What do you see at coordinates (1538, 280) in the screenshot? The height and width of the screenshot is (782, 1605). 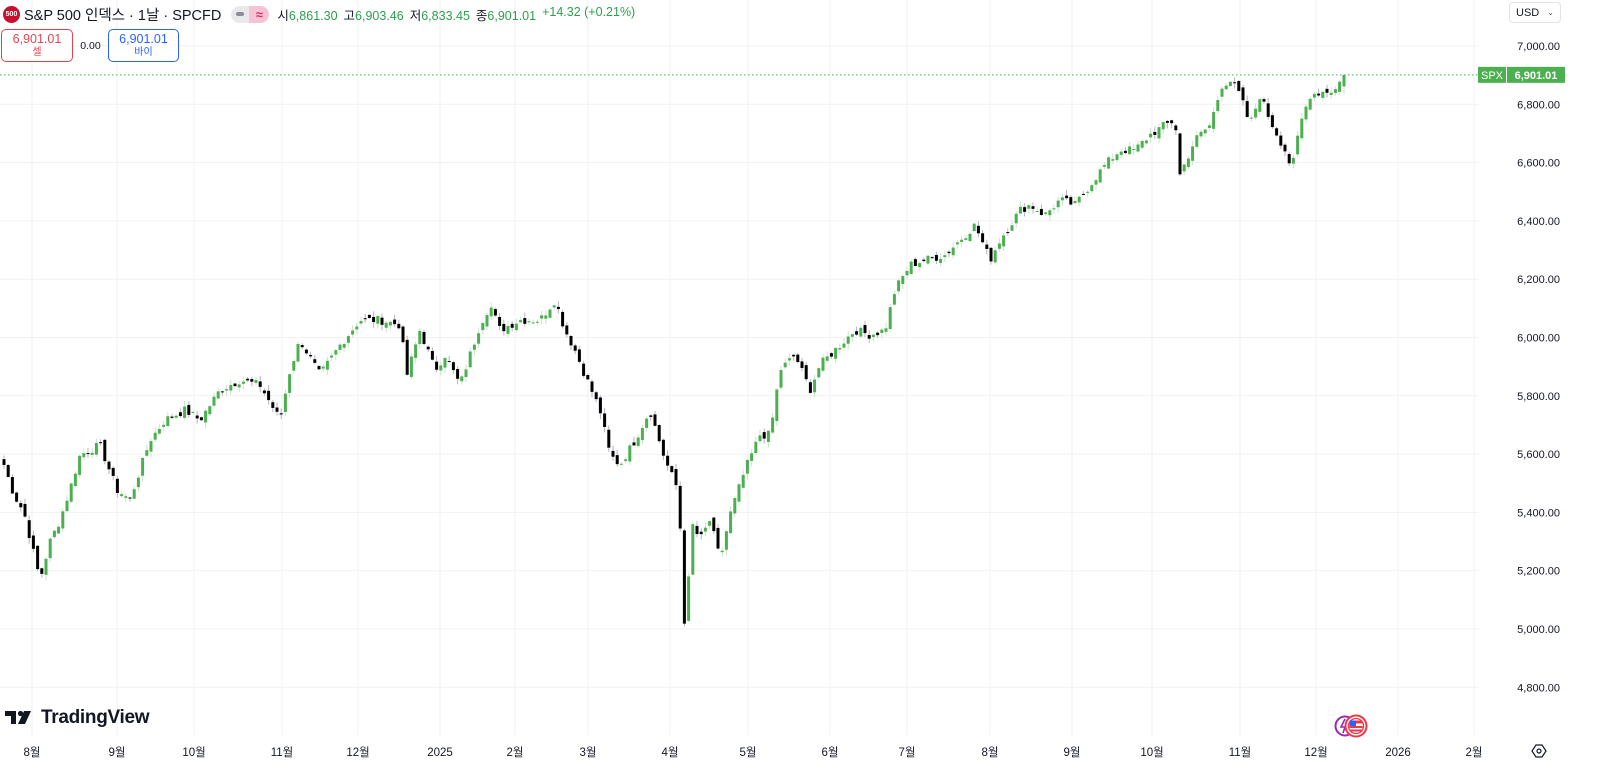 I see `y-axis-label: 6,200.00` at bounding box center [1538, 280].